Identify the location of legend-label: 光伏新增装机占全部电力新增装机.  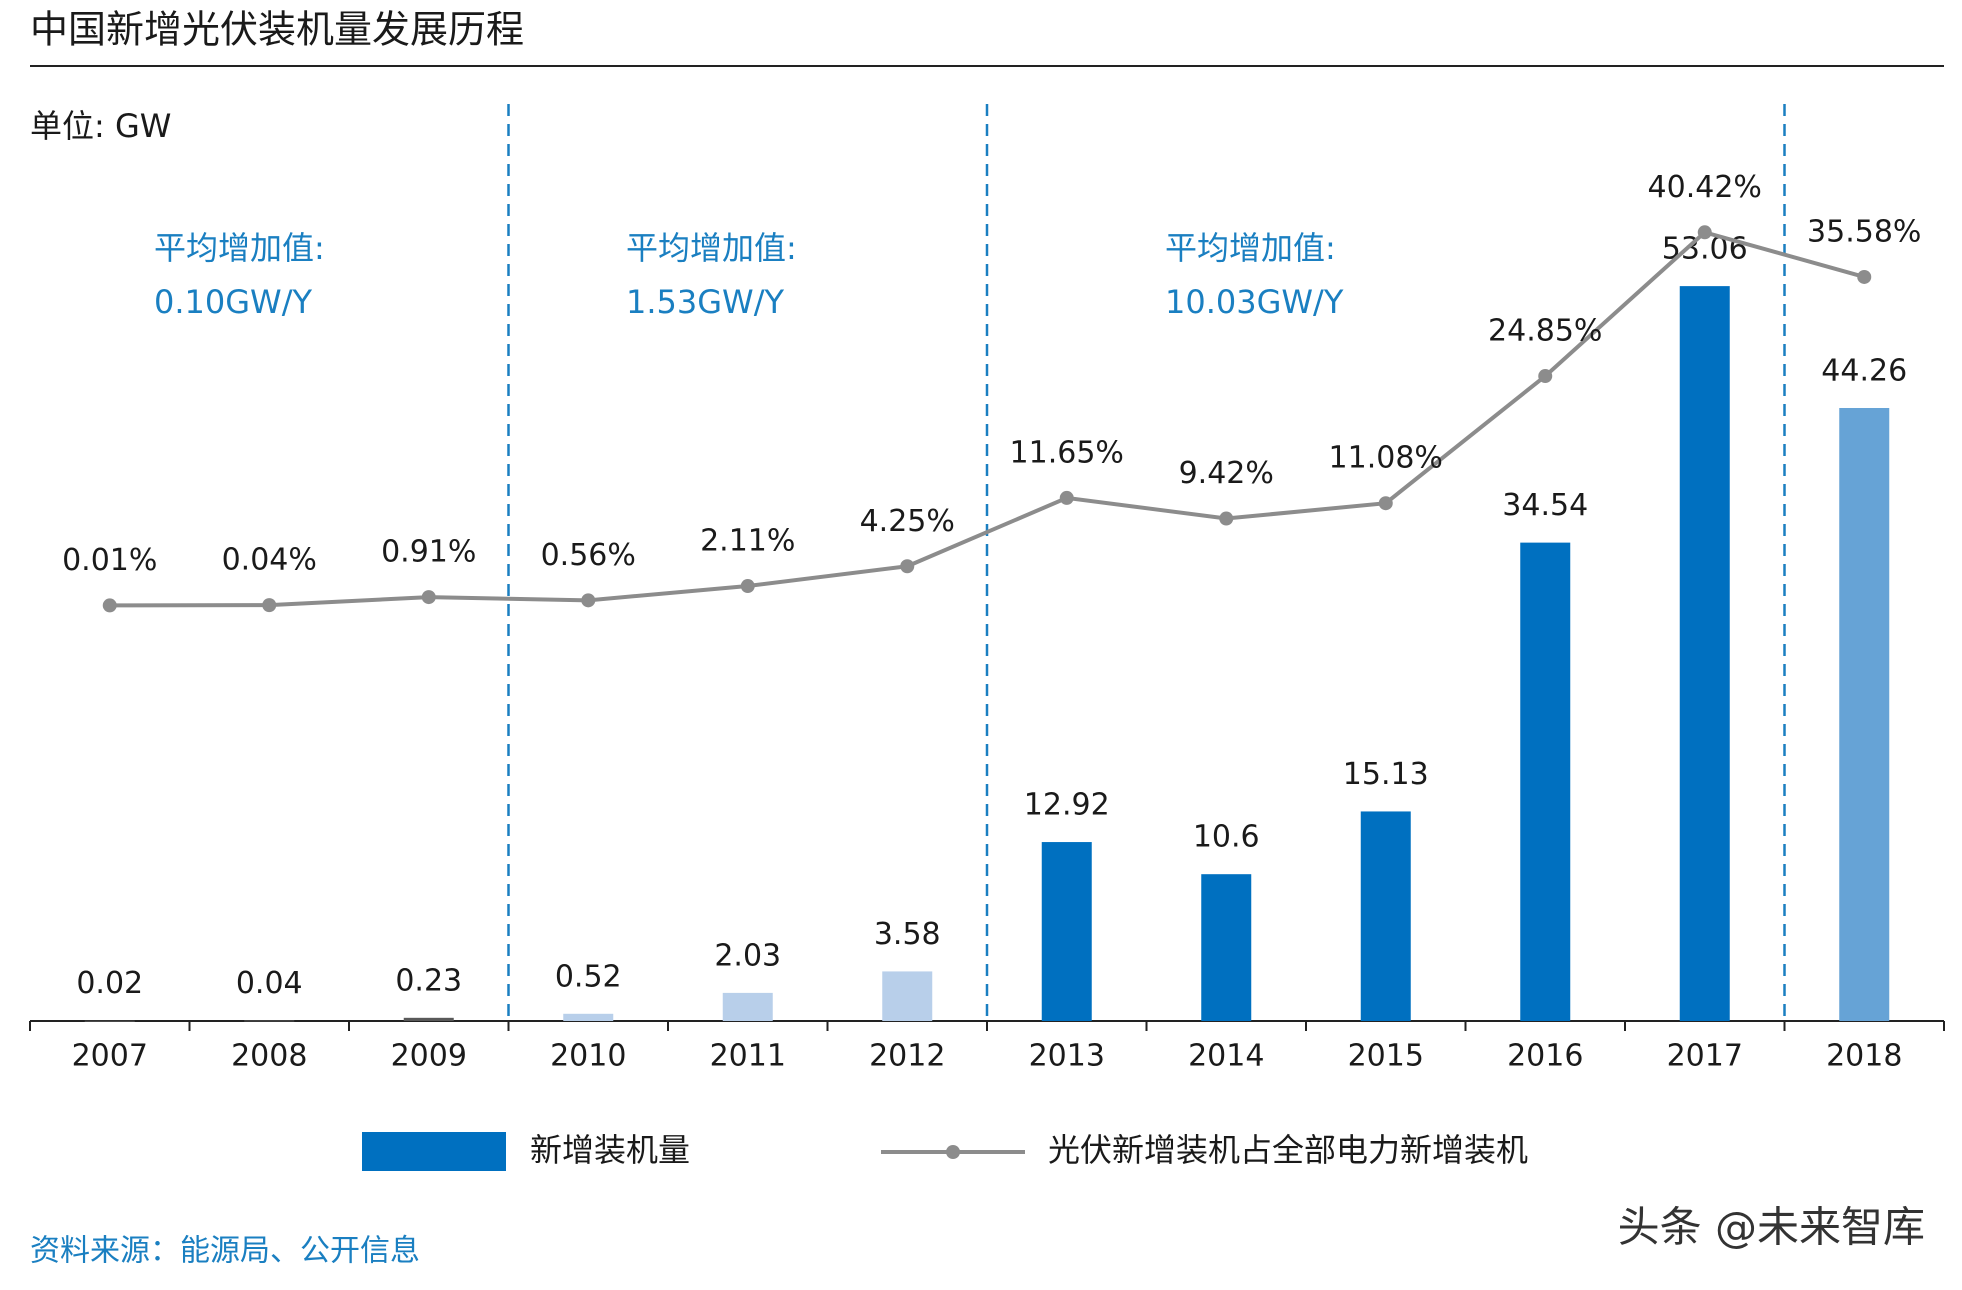
(1288, 1150).